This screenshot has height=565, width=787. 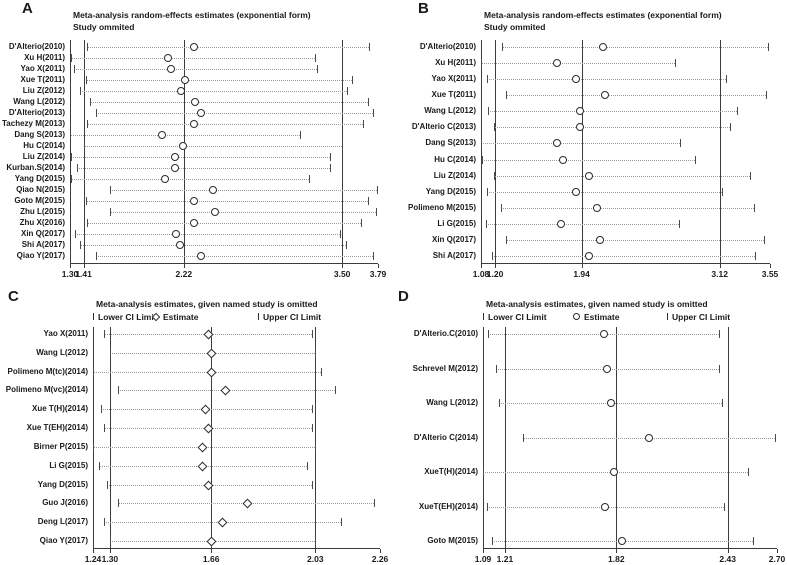 I want to click on panel-B-subtitle: Study ommited, so click(x=515, y=27).